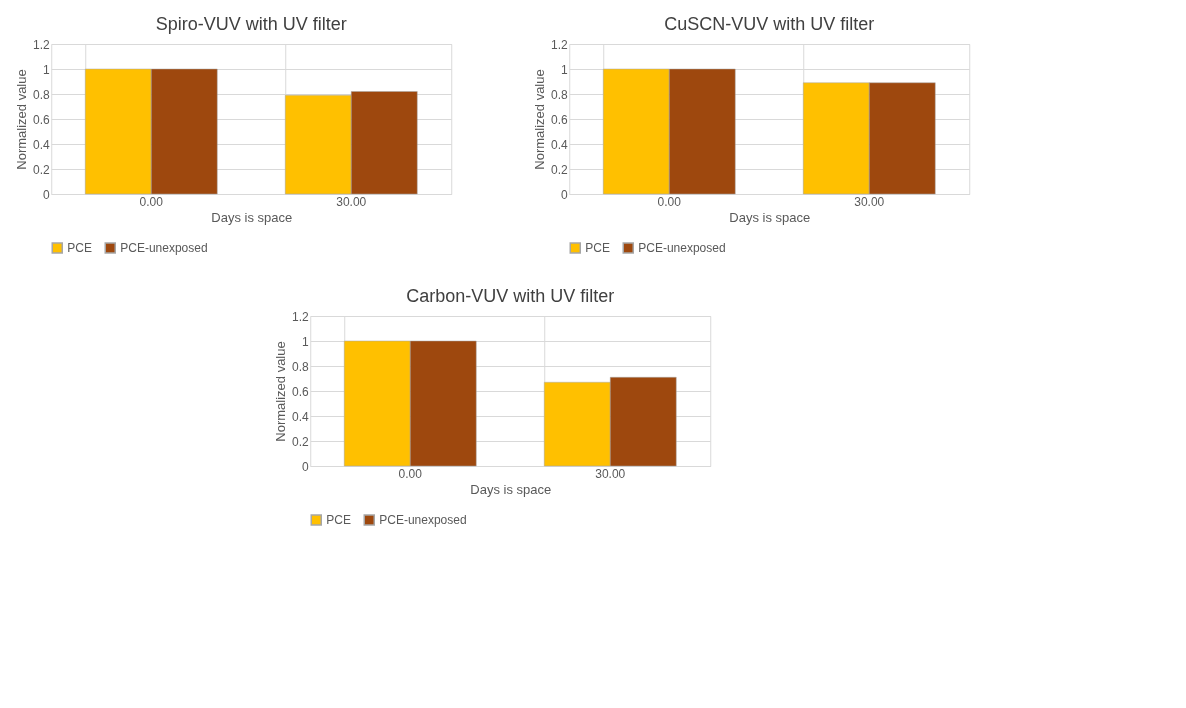 This screenshot has width=1186, height=708. I want to click on chart-title: CuSCN-VUV with UV filter, so click(769, 24).